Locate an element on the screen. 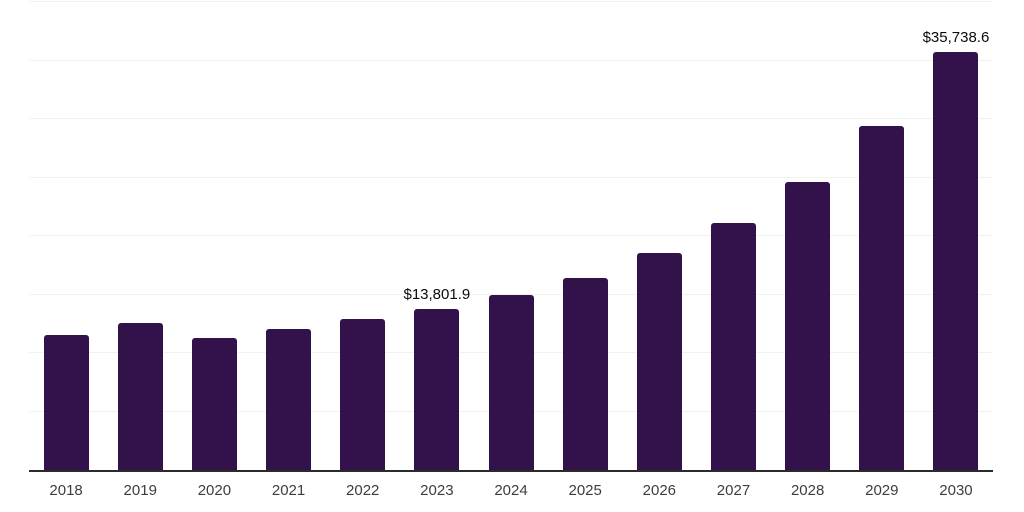  bar-2019 is located at coordinates (140, 396).